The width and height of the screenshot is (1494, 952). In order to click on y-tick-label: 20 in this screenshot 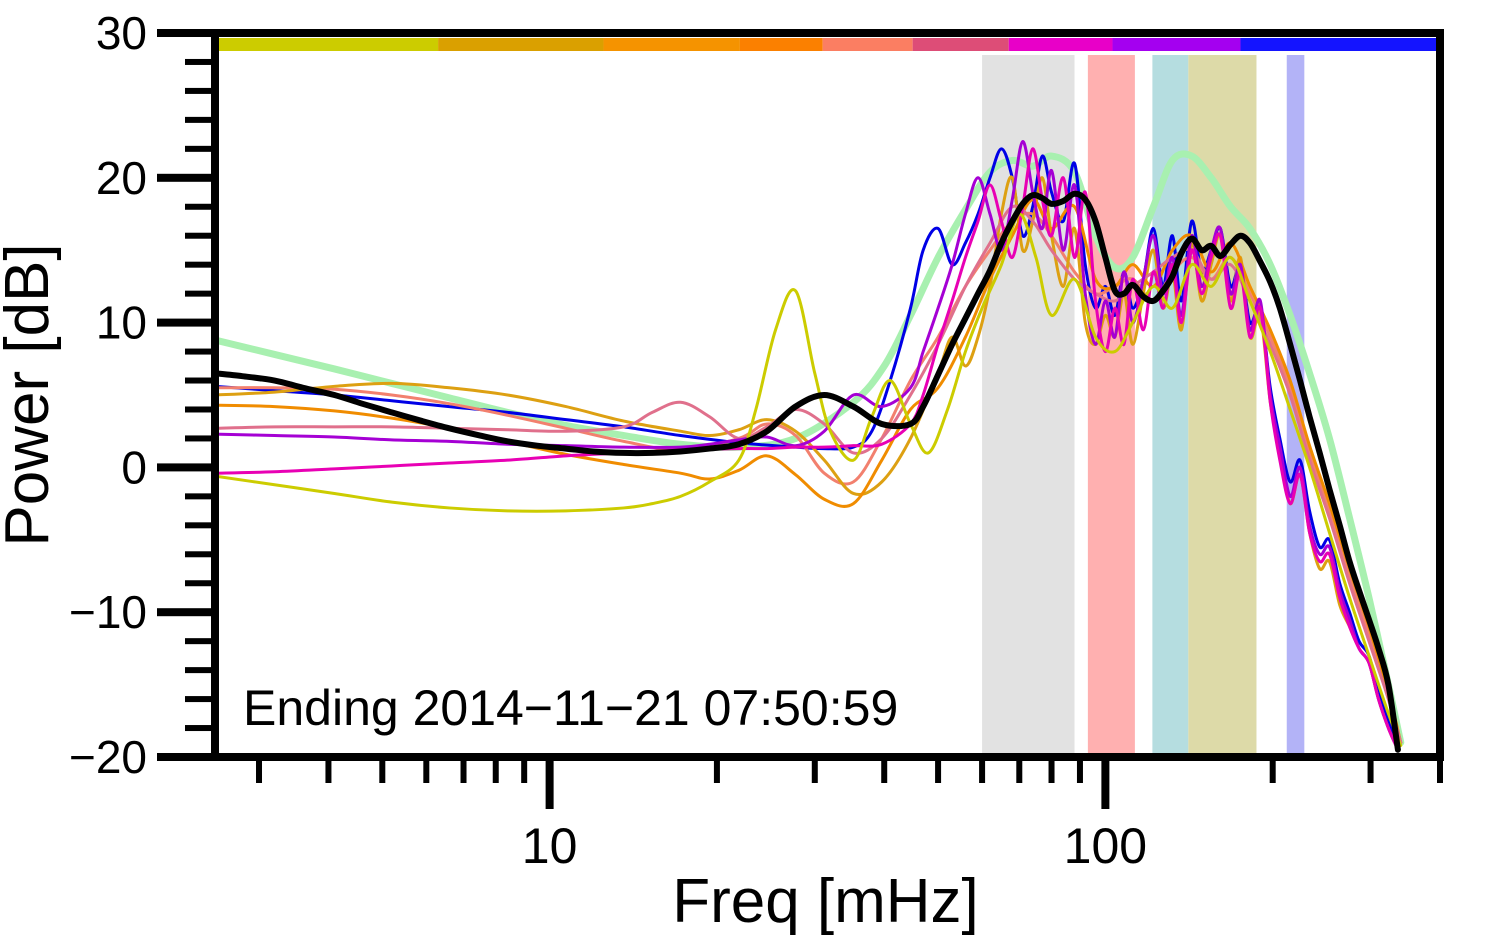, I will do `click(121, 178)`.